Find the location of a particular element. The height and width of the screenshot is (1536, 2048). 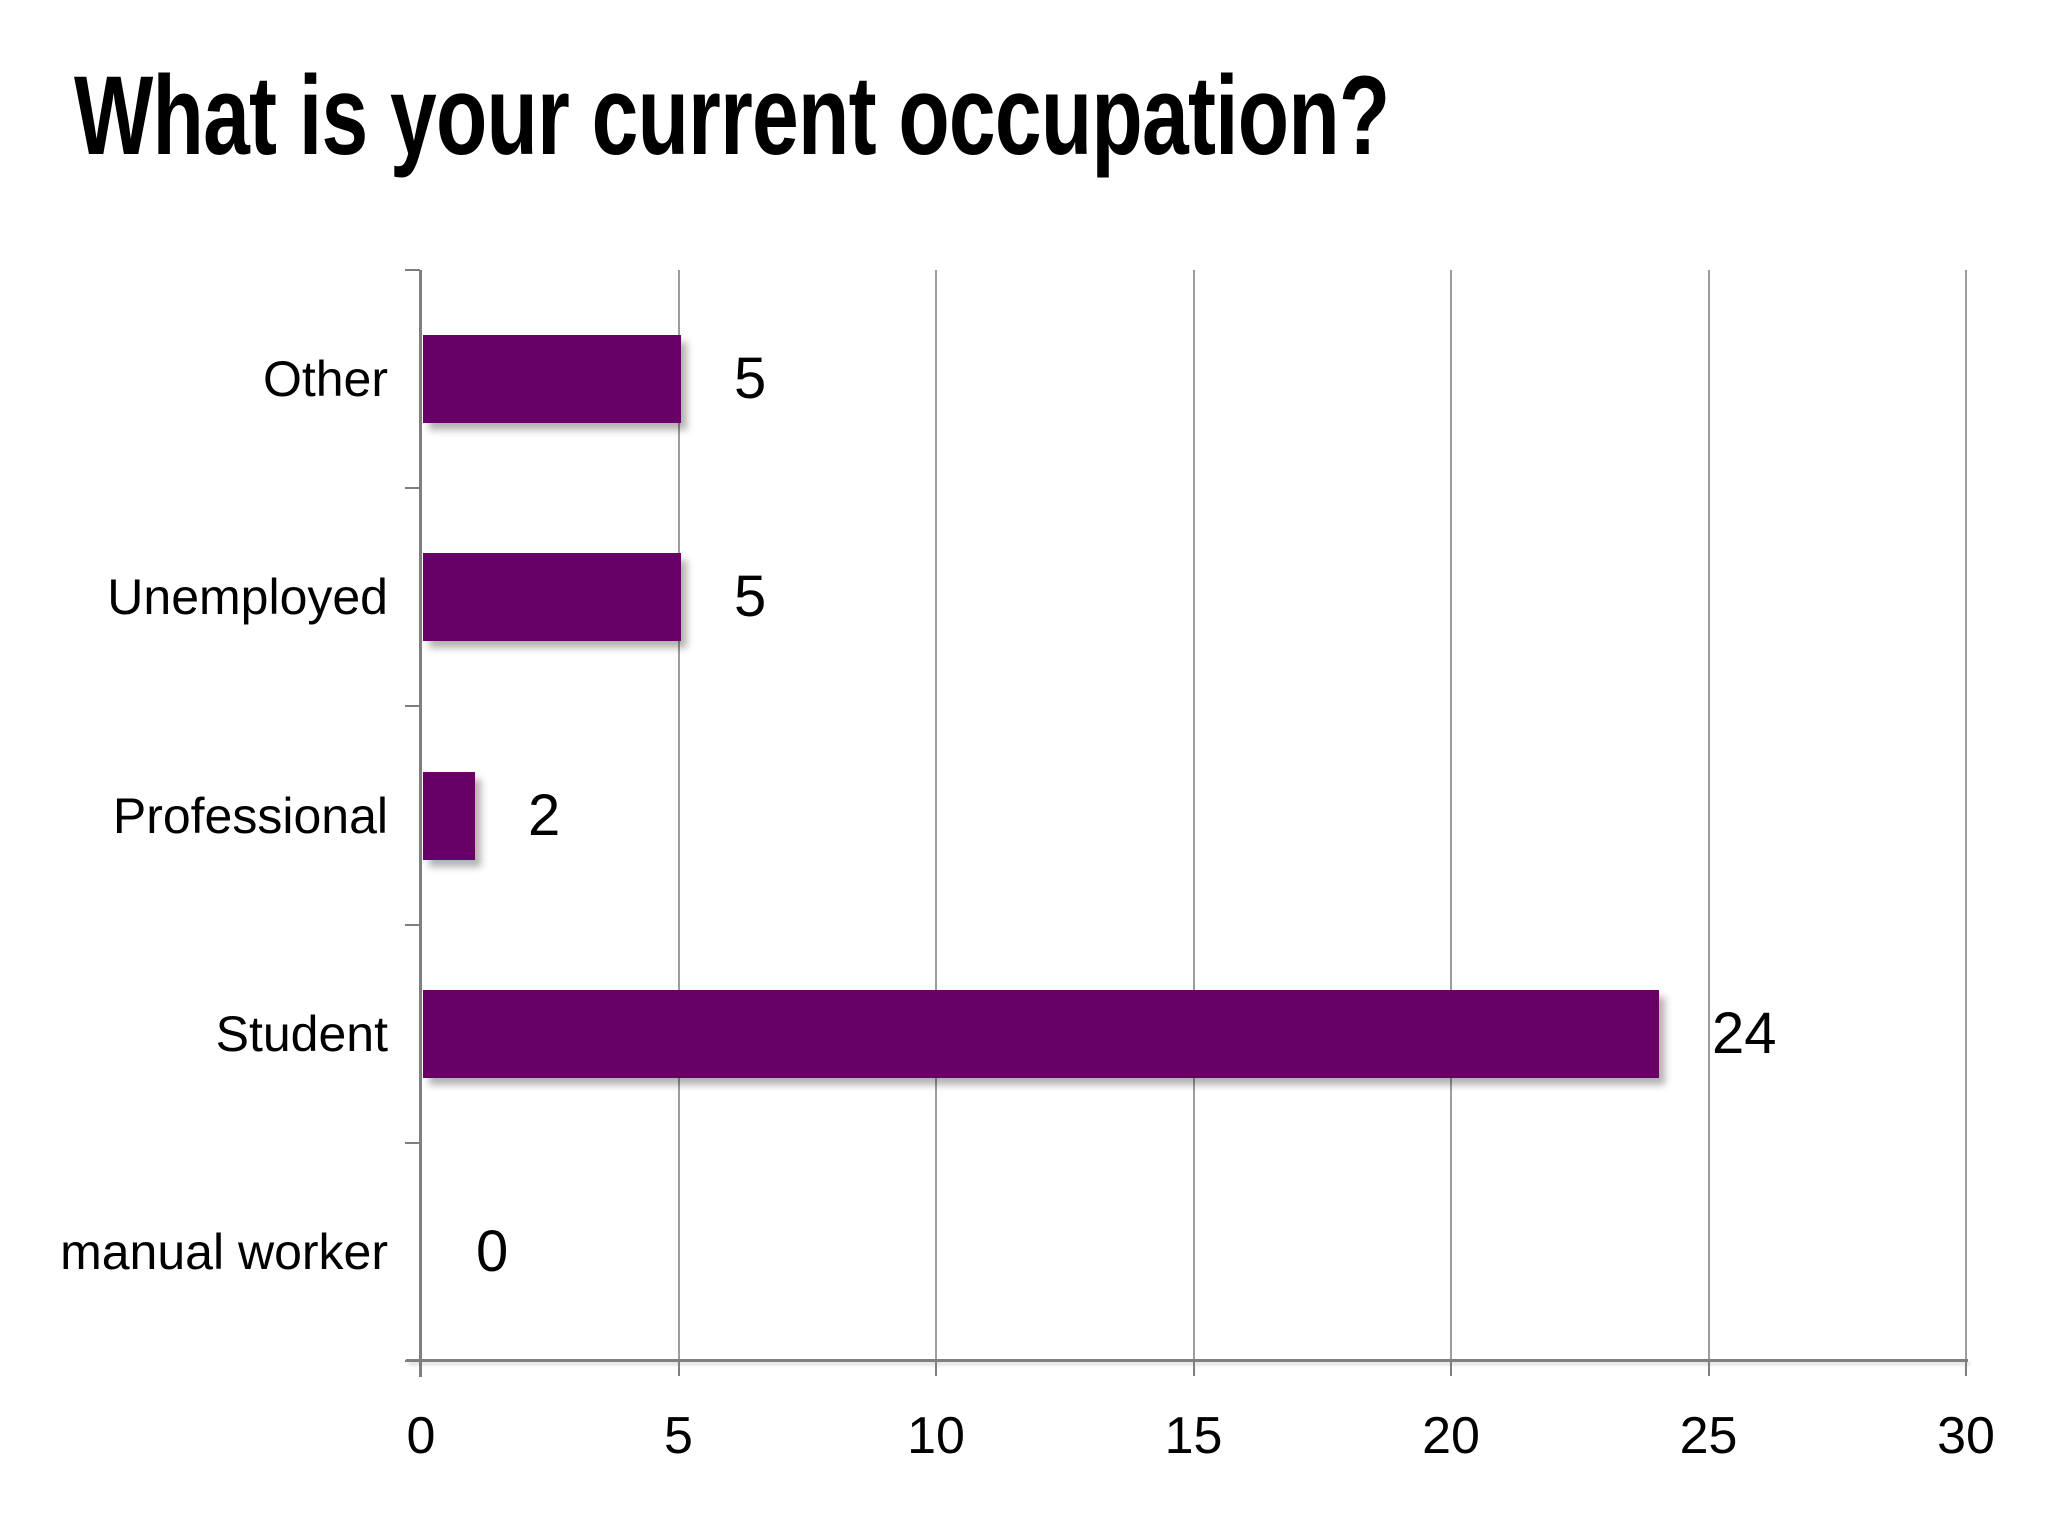

x-tick-label: 20 is located at coordinates (1451, 1436).